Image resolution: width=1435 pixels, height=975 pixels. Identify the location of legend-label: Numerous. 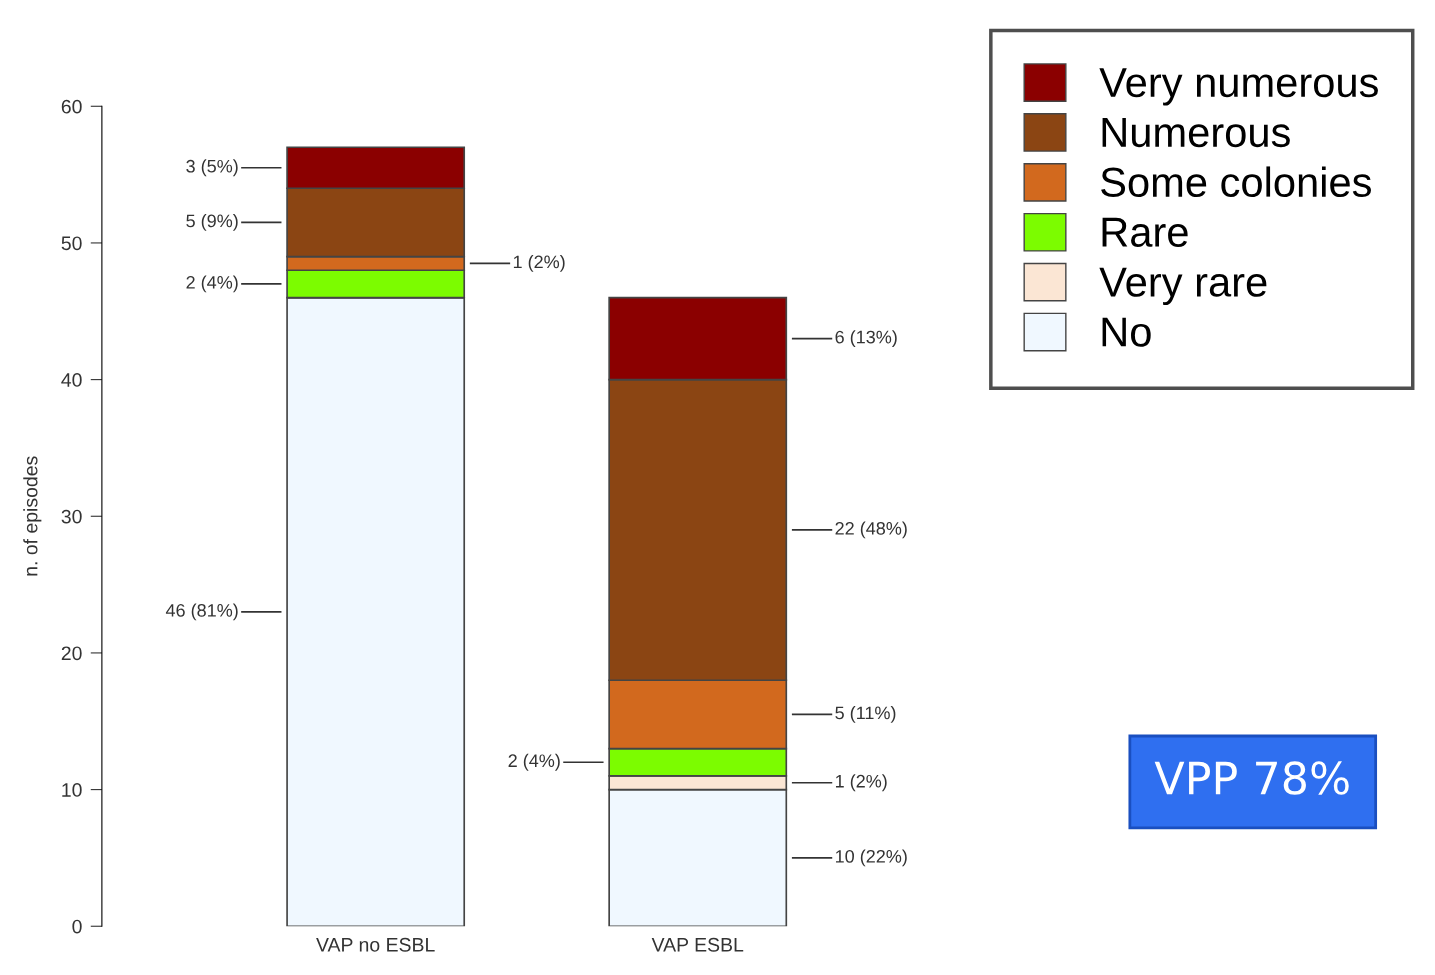
(1196, 133).